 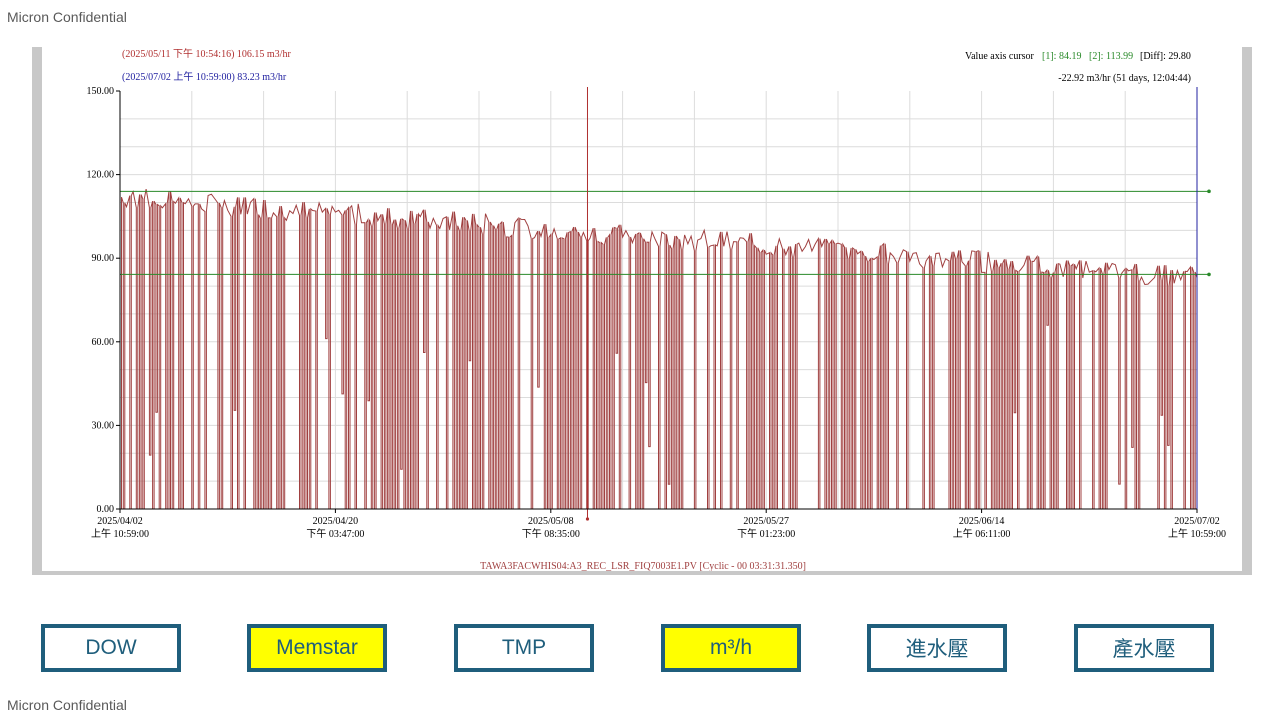 What do you see at coordinates (335, 533) in the screenshot?
I see `x-tick-time: 下午 03:47:00` at bounding box center [335, 533].